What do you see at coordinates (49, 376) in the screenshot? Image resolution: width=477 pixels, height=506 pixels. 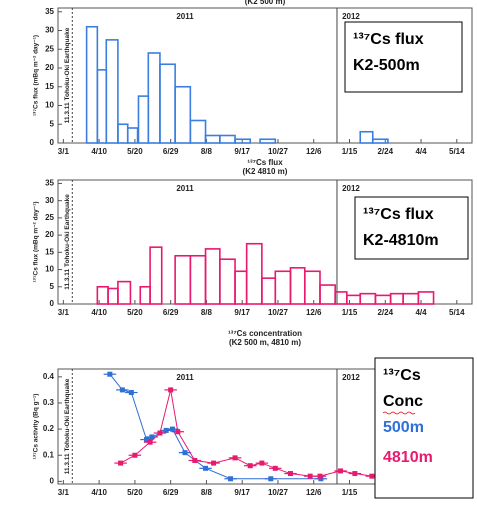 I see `y-tick-label: 0.4` at bounding box center [49, 376].